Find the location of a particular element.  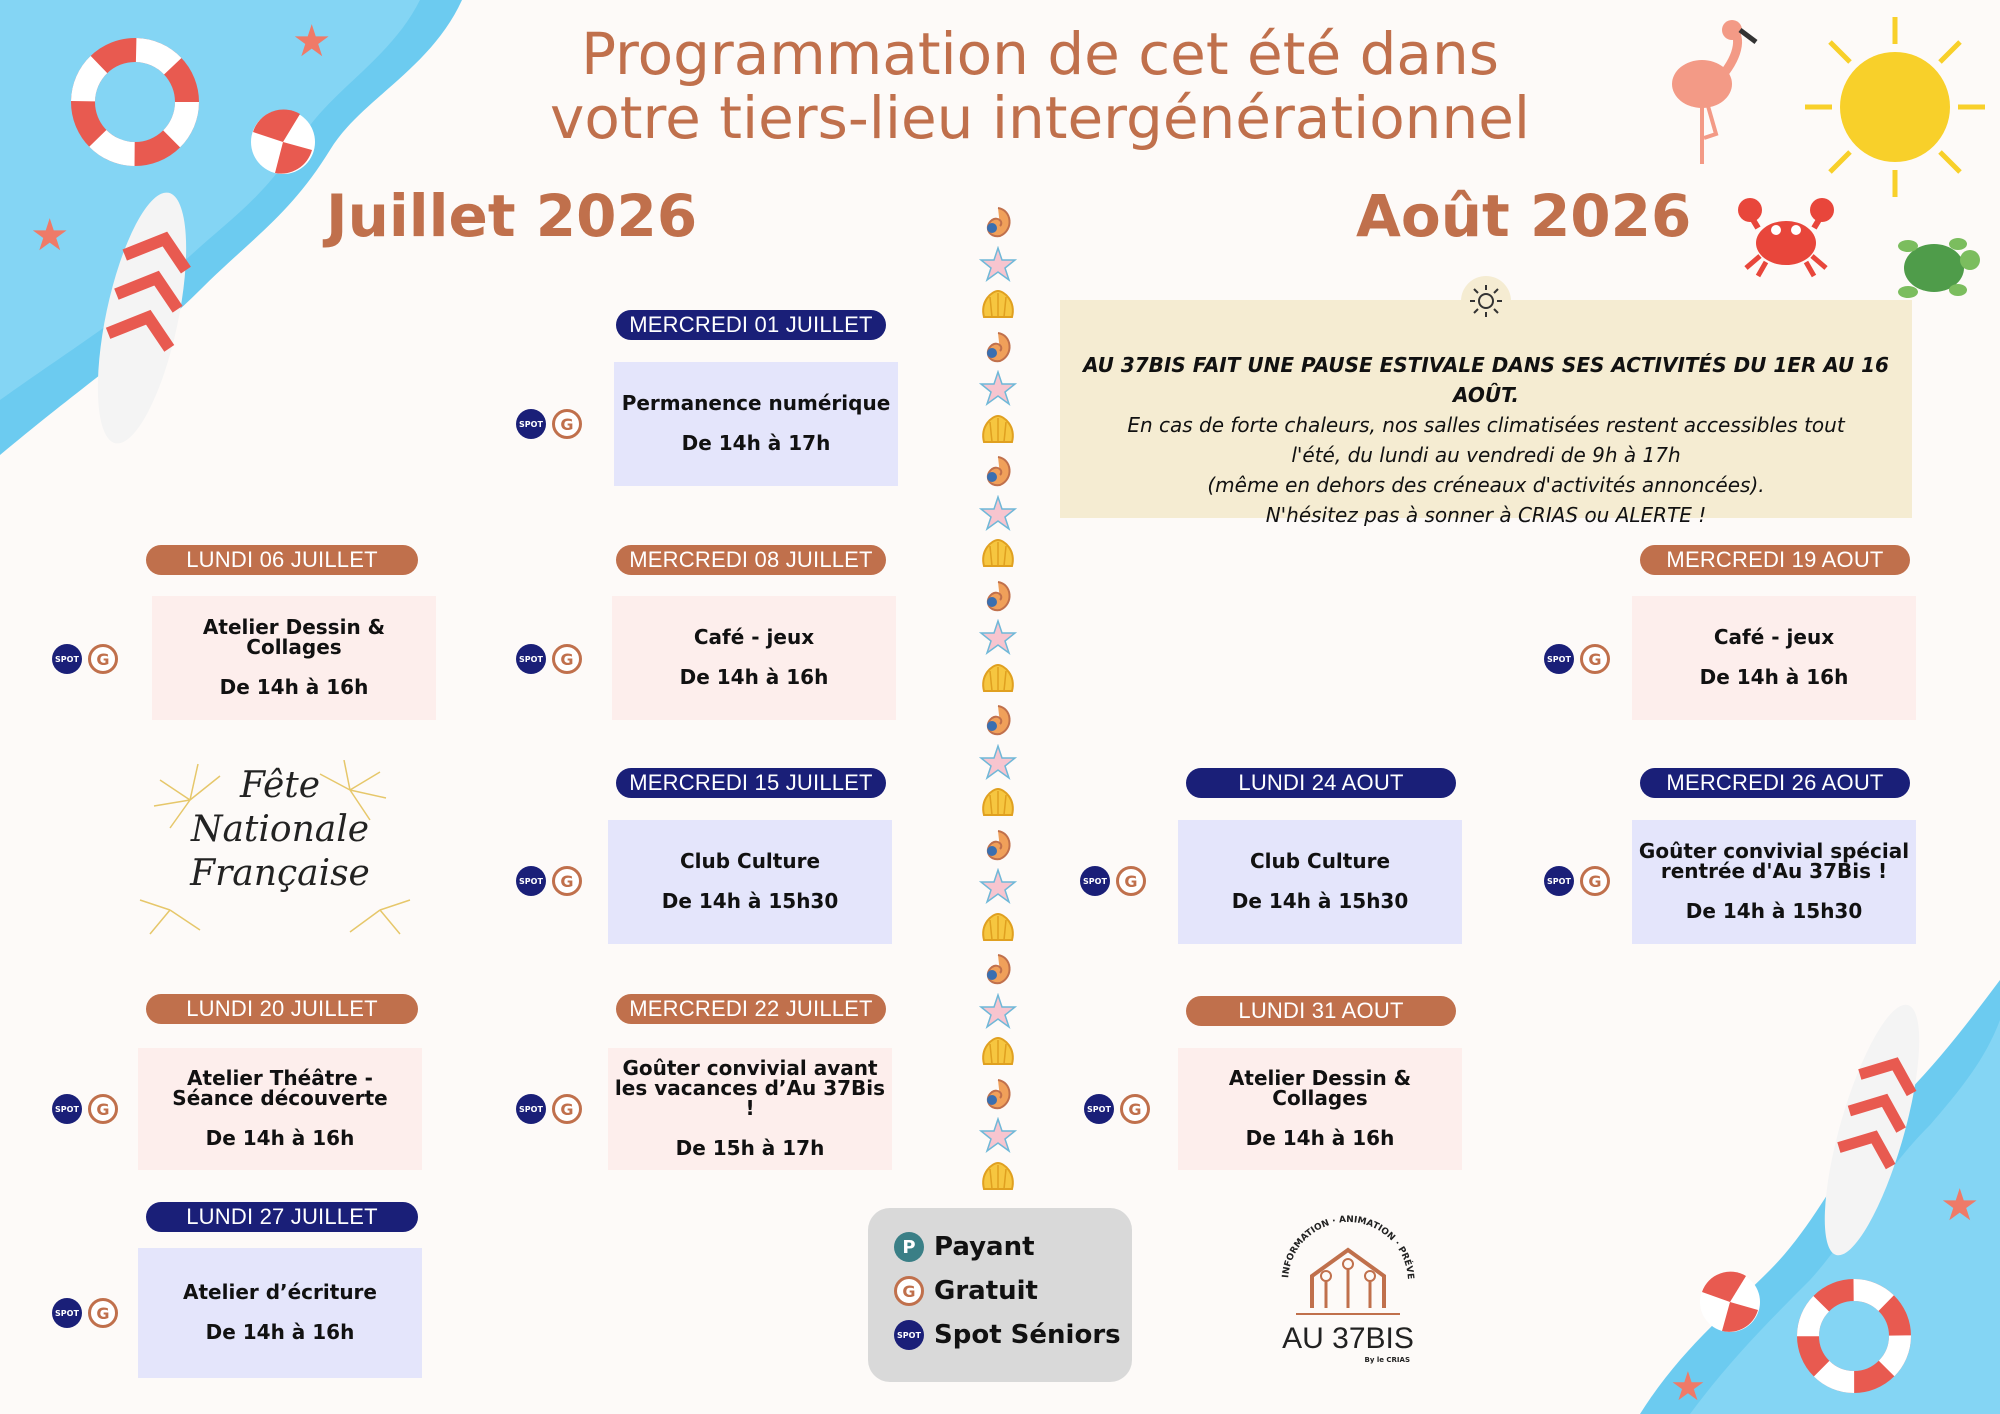

date-badge-lundi-06-juillet: LUNDI 06 JUILLET is located at coordinates (282, 560).